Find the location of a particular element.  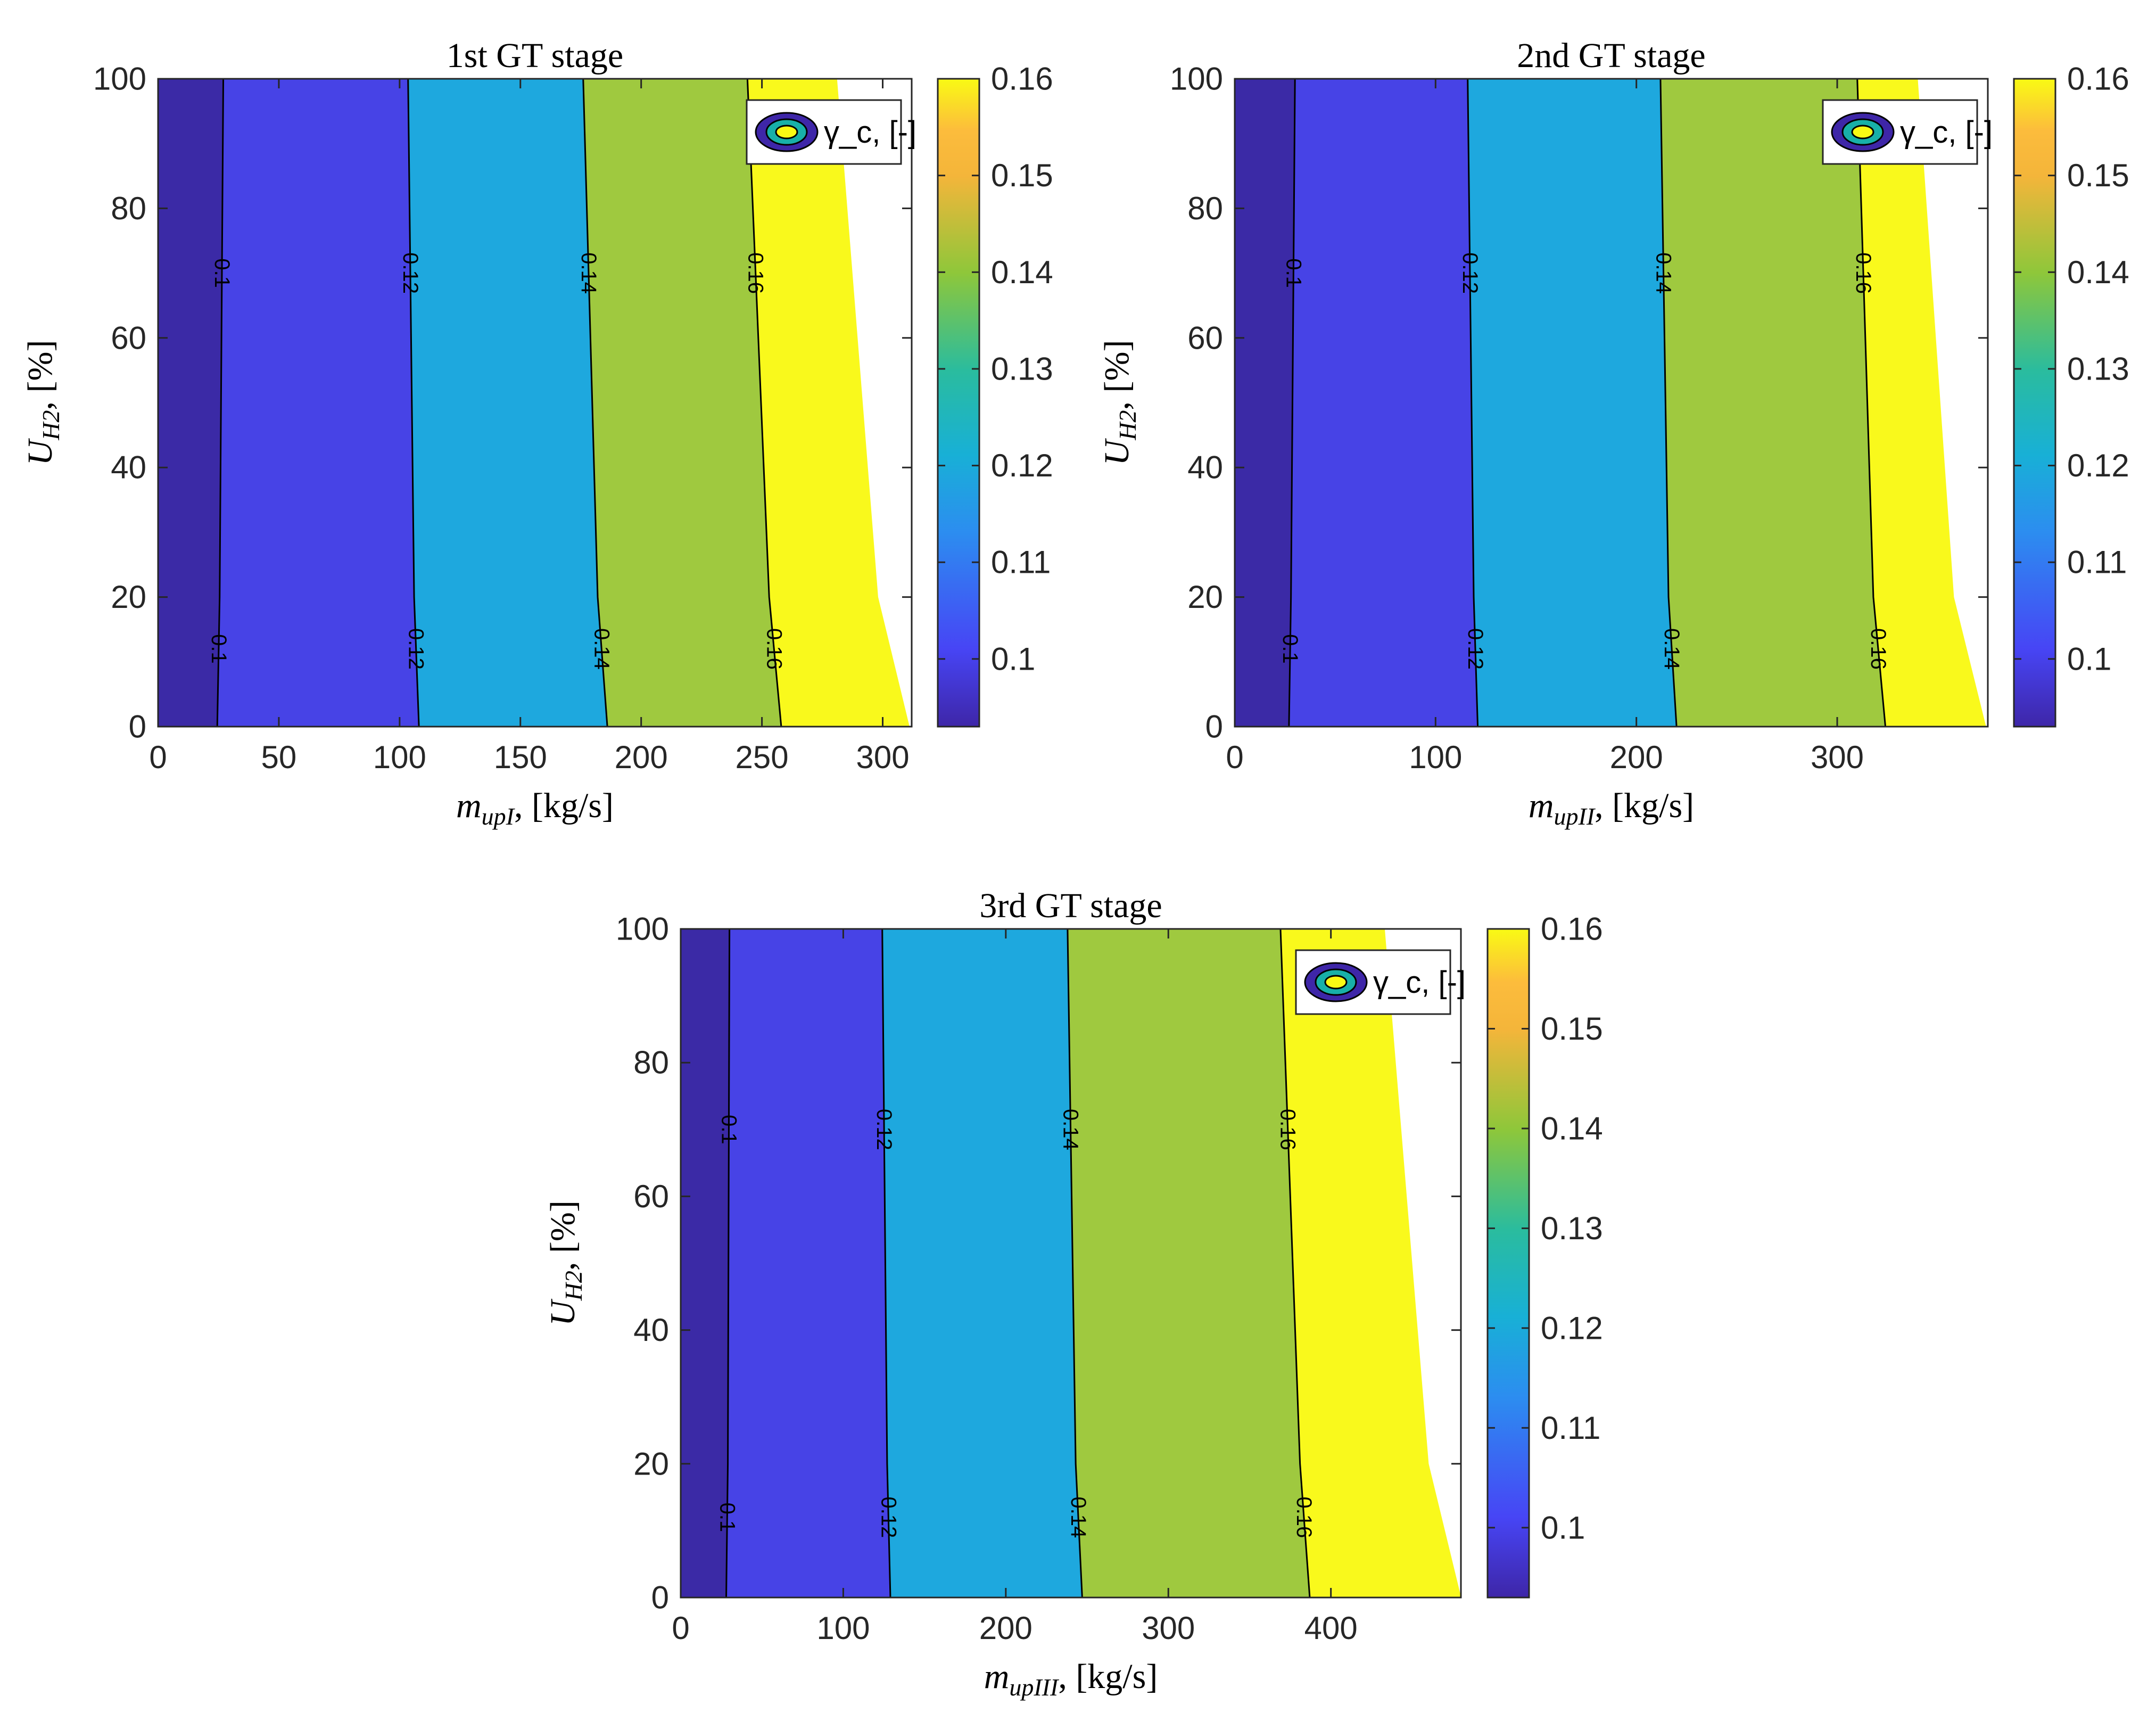

chart-title: 1st GT stage is located at coordinates (535, 55).